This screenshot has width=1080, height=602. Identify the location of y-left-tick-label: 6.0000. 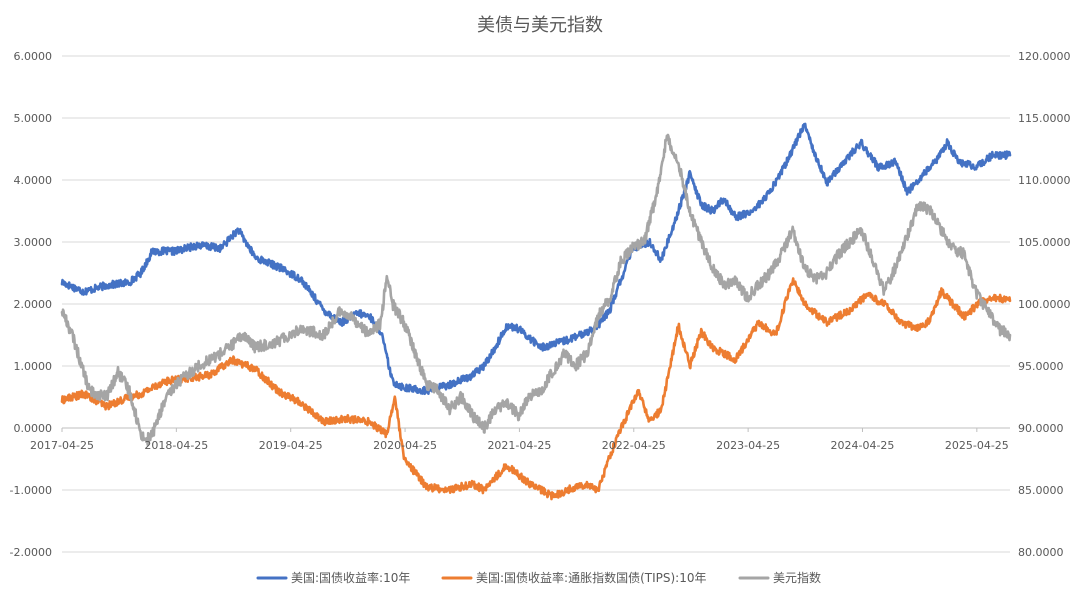
(33, 56).